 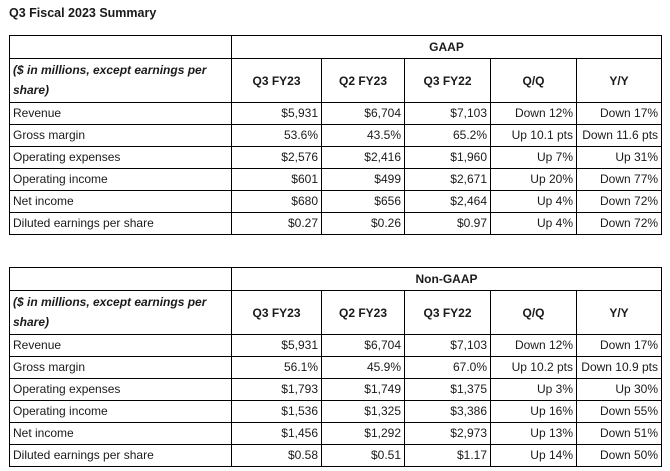 What do you see at coordinates (619, 455) in the screenshot?
I see `table-cell: Down 50%` at bounding box center [619, 455].